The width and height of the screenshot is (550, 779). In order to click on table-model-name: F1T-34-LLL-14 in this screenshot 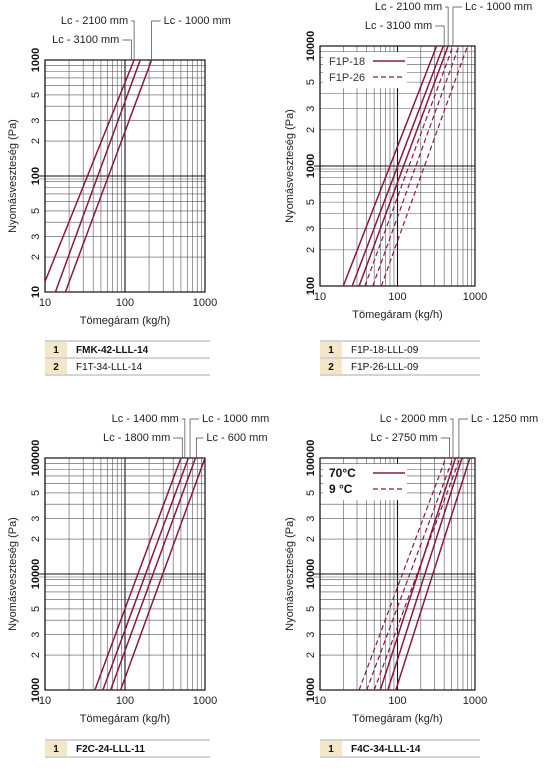, I will do `click(109, 367)`.